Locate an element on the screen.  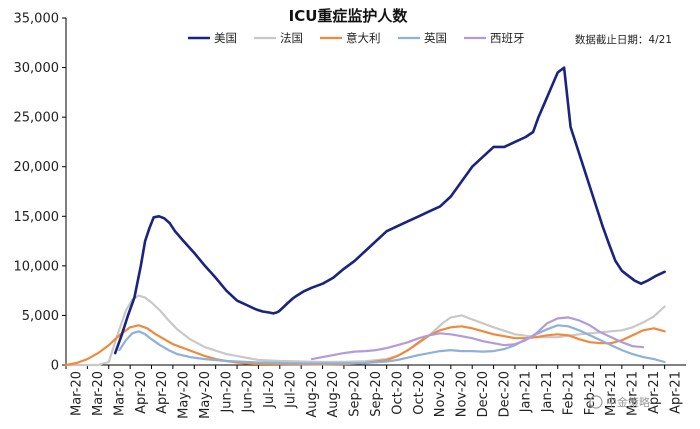
y-tick-label: 25,000 is located at coordinates (37, 118).